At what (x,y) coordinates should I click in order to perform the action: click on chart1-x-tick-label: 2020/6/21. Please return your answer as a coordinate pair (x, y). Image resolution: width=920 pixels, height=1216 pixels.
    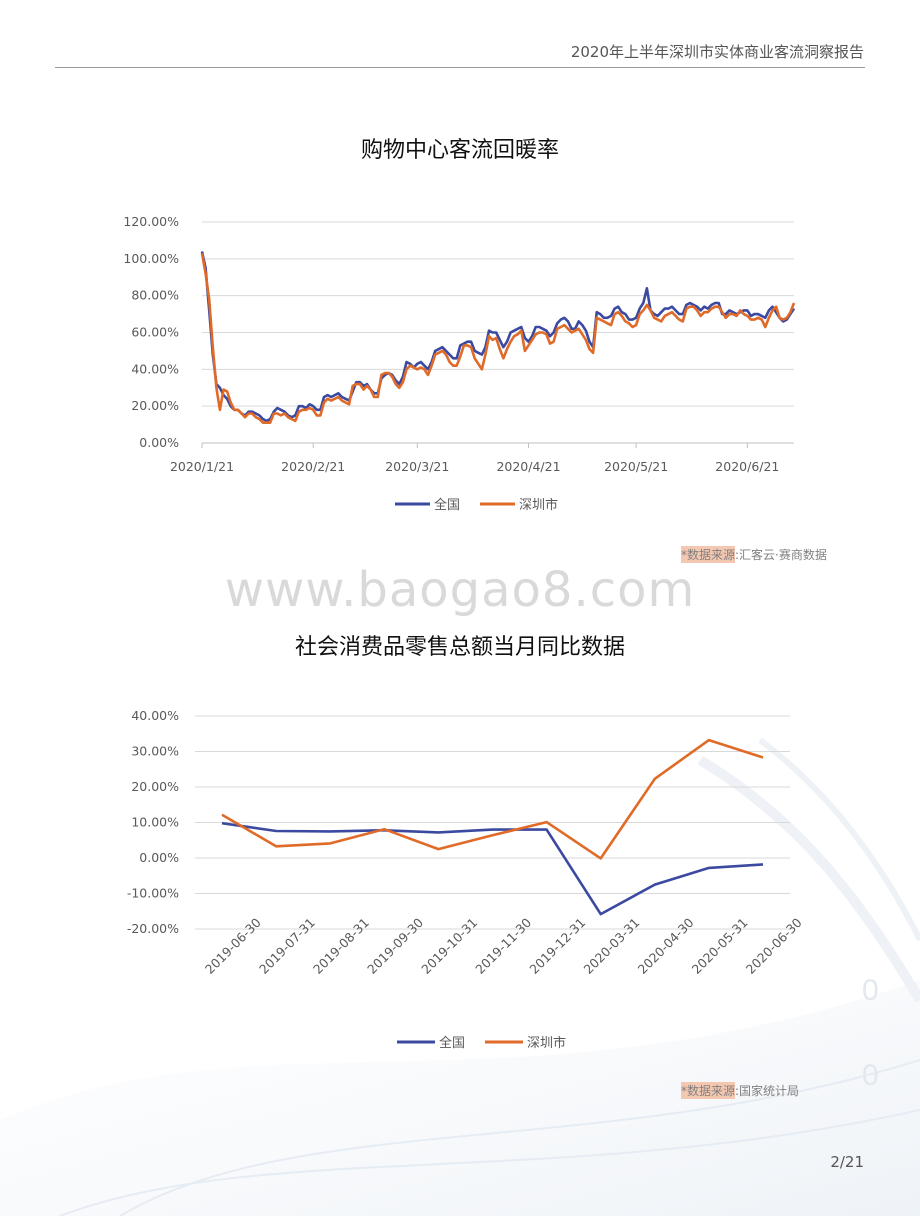
    Looking at the image, I should click on (747, 466).